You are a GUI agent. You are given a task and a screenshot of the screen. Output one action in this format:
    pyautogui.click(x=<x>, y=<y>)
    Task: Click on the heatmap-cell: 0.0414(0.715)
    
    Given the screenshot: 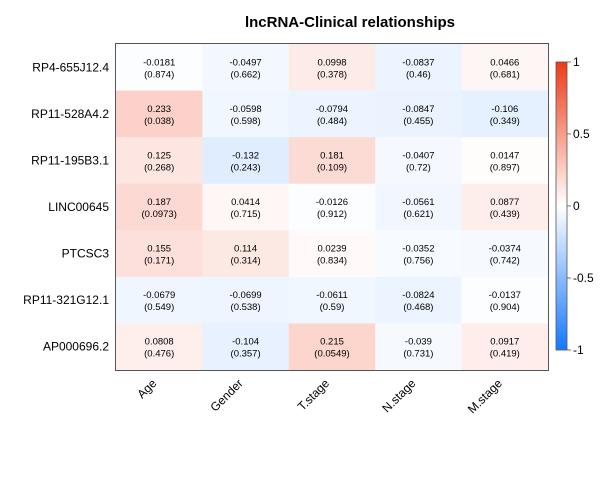 What is the action you would take?
    pyautogui.click(x=246, y=207)
    